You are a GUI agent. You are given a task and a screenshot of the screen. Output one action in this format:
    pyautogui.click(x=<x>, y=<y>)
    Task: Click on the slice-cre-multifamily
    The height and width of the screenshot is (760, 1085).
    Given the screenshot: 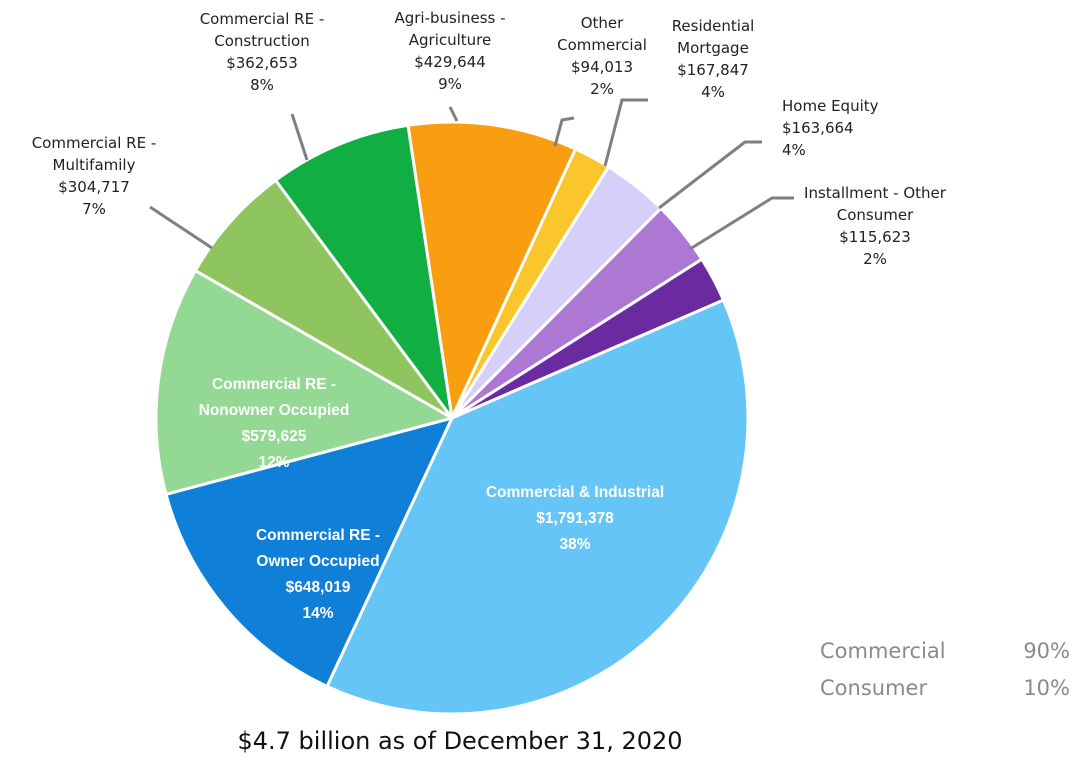 What is the action you would take?
    pyautogui.click(x=323, y=299)
    